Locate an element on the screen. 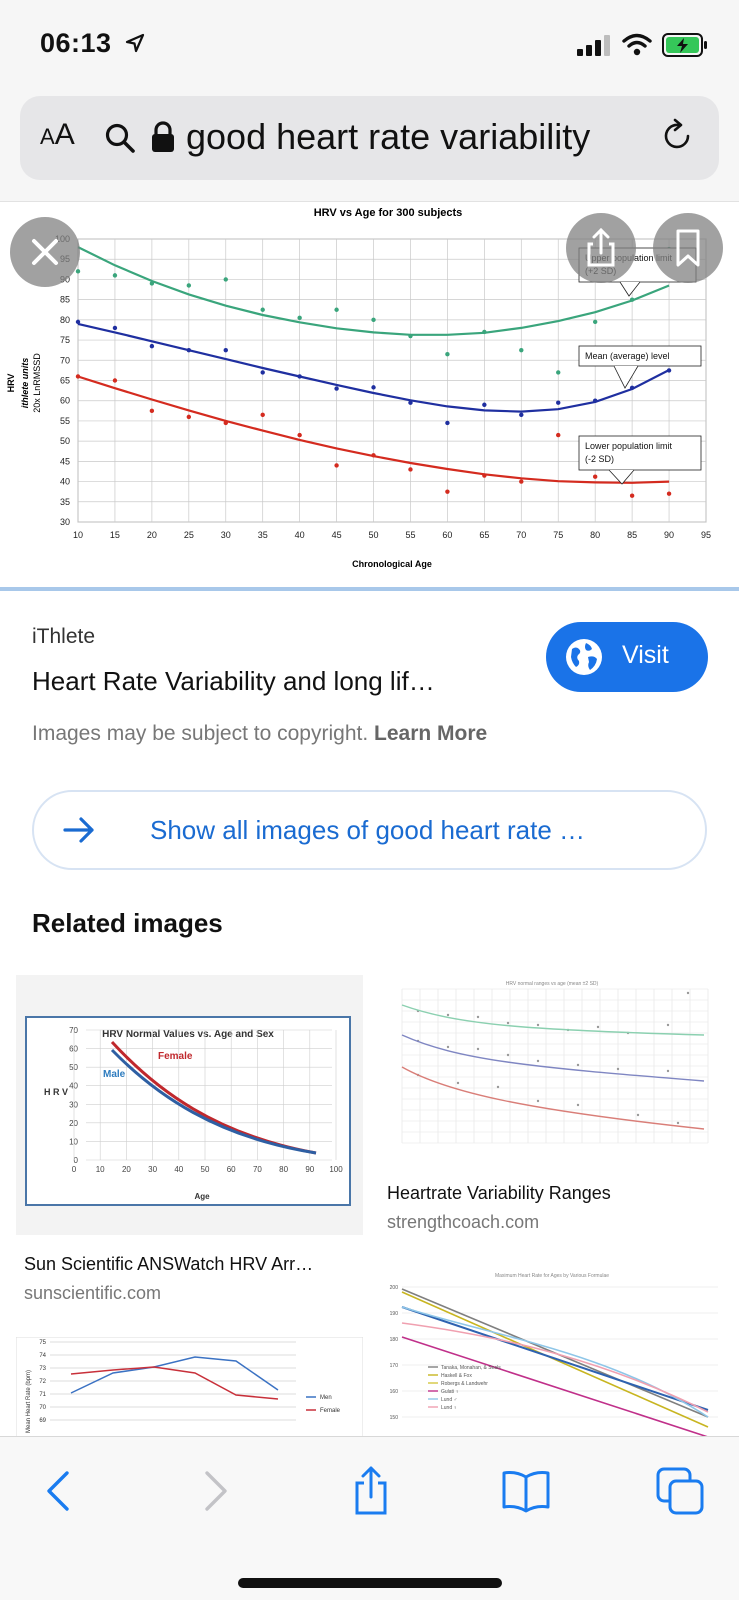 The height and width of the screenshot is (1600, 739). chart-title: HRV vs Age for 300 subjects is located at coordinates (388, 213).